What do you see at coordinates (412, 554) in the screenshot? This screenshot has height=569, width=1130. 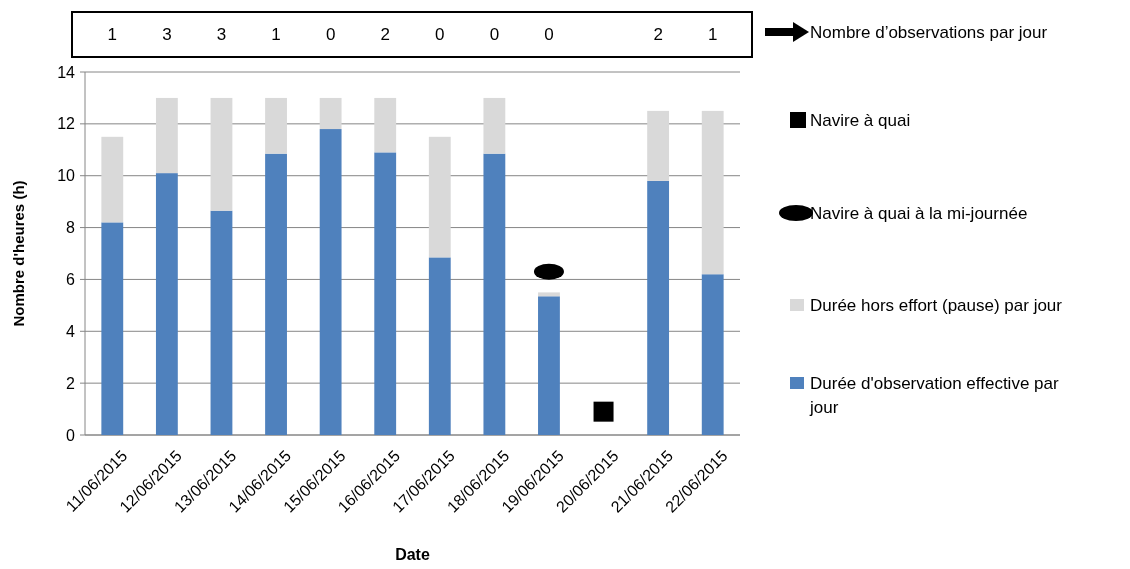 I see `x-axis-title: Date` at bounding box center [412, 554].